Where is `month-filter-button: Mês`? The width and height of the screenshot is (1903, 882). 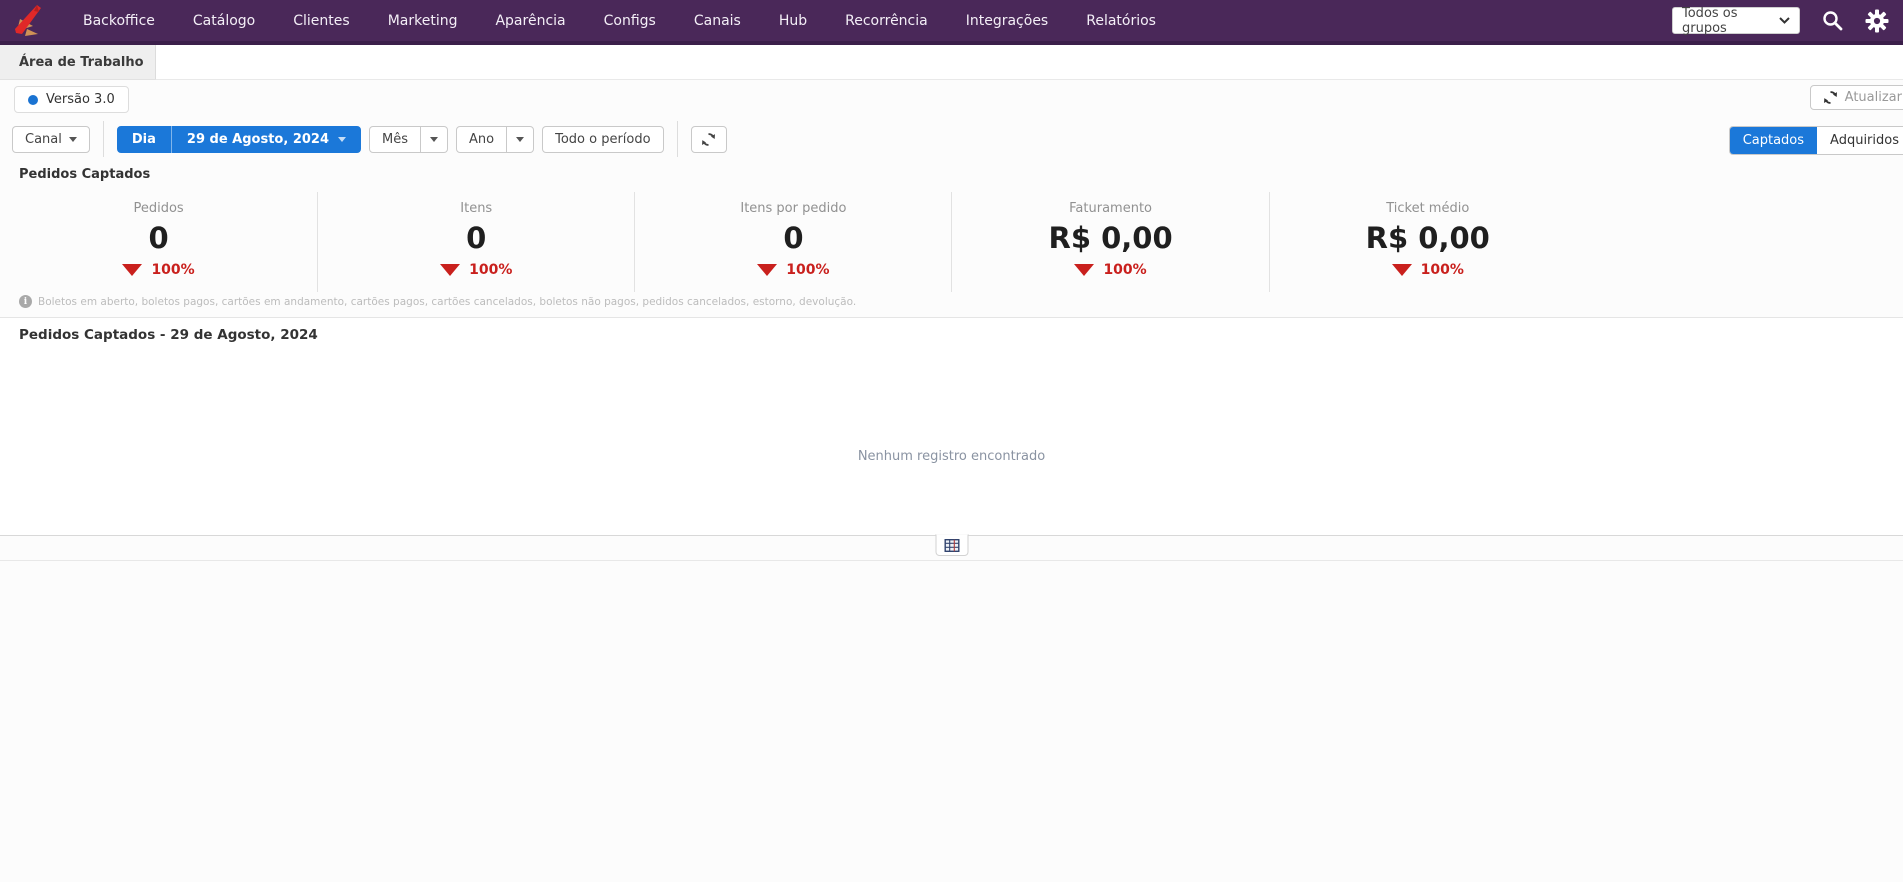 month-filter-button: Mês is located at coordinates (395, 139).